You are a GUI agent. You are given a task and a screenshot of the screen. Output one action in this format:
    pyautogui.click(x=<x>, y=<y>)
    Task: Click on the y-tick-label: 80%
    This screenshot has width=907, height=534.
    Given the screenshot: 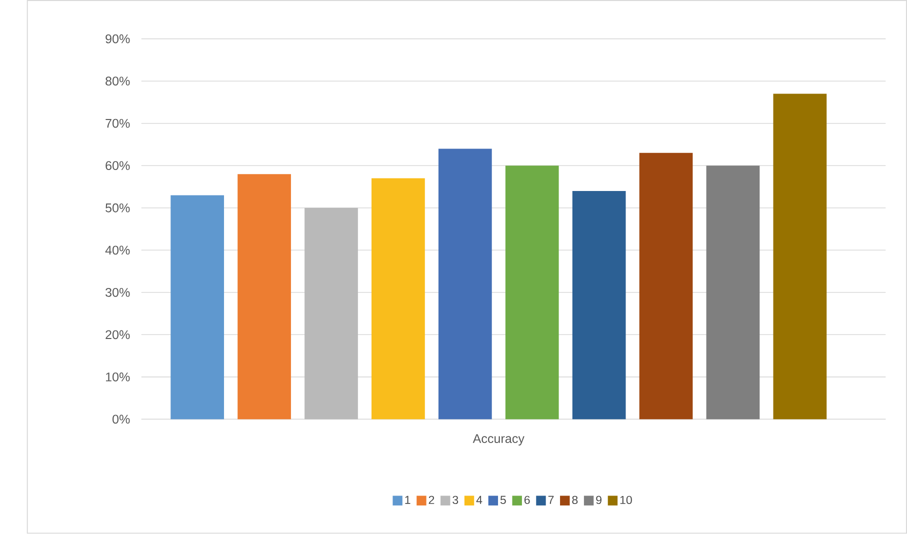 What is the action you would take?
    pyautogui.click(x=118, y=81)
    